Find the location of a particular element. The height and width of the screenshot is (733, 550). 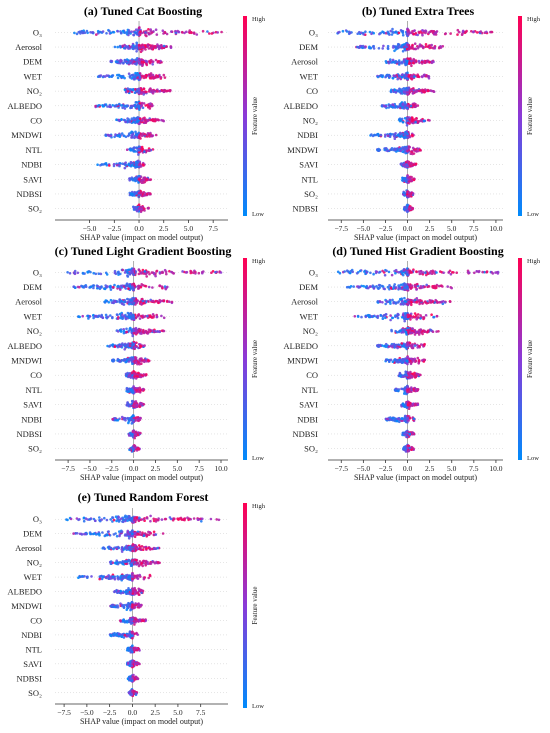

colorbar-title: Feature value is located at coordinates (255, 116).